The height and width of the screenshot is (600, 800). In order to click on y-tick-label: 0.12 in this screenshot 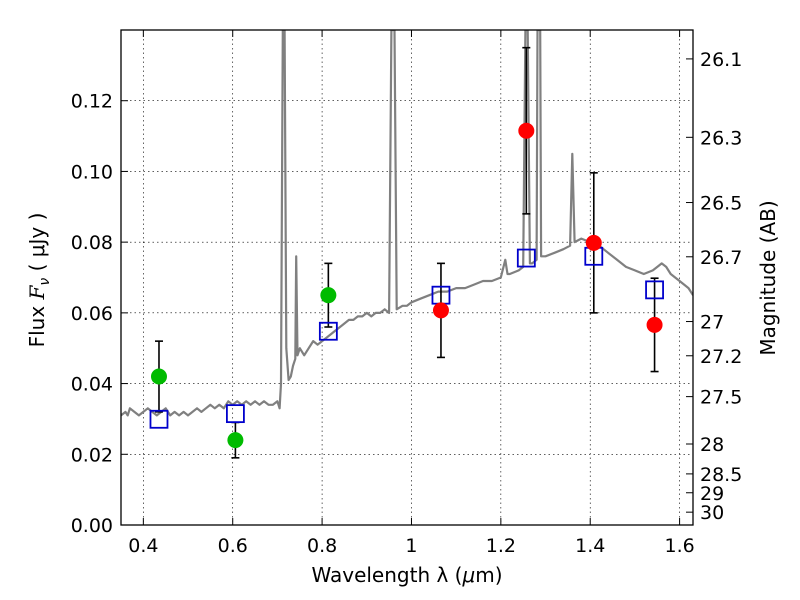, I will do `click(92, 102)`.